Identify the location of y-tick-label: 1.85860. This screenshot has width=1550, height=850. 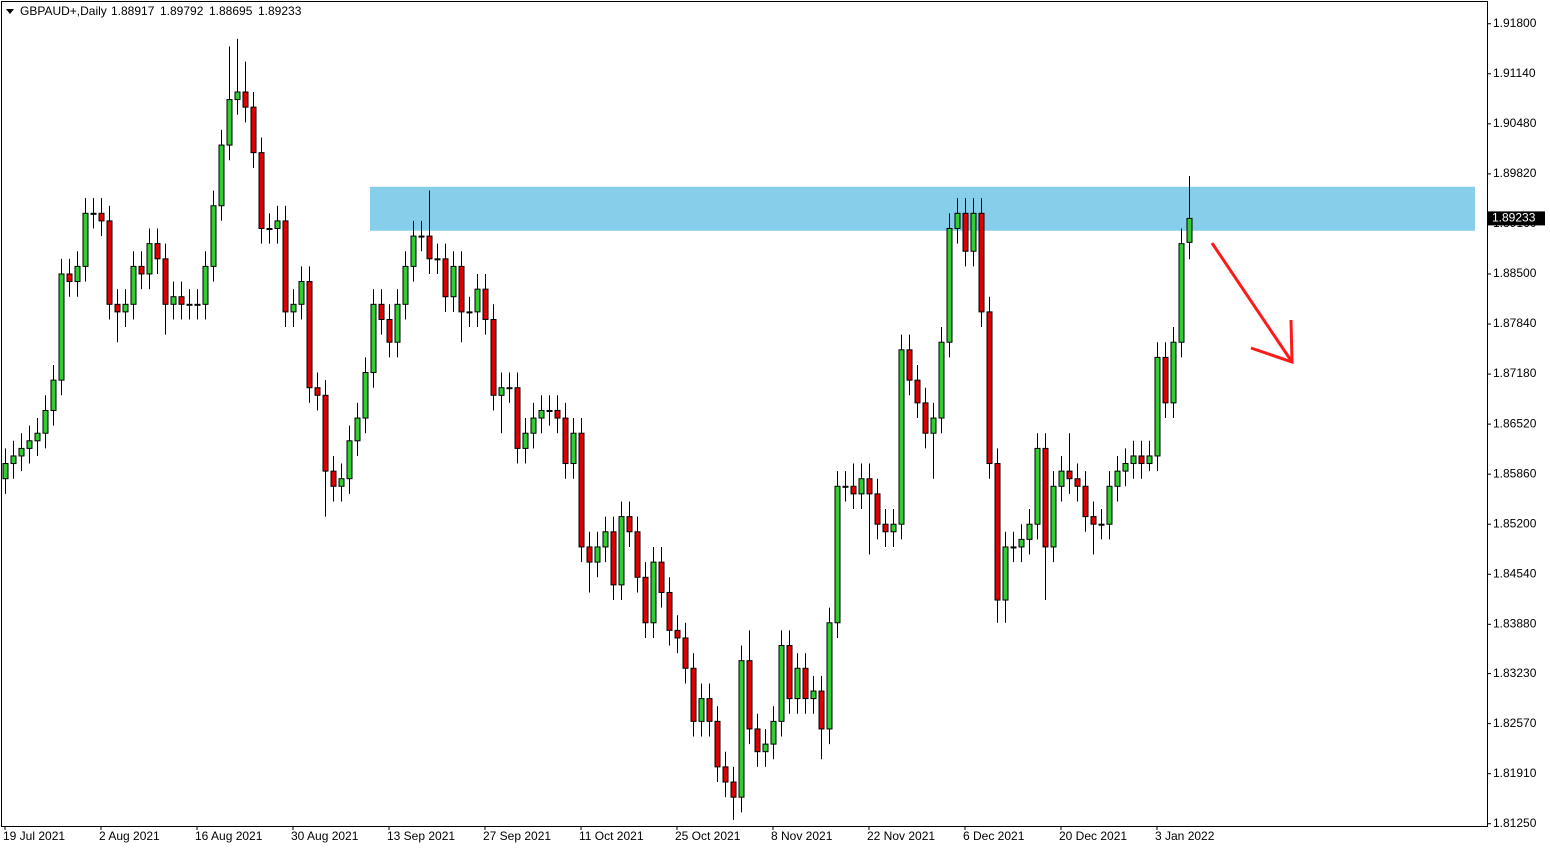
(1515, 473).